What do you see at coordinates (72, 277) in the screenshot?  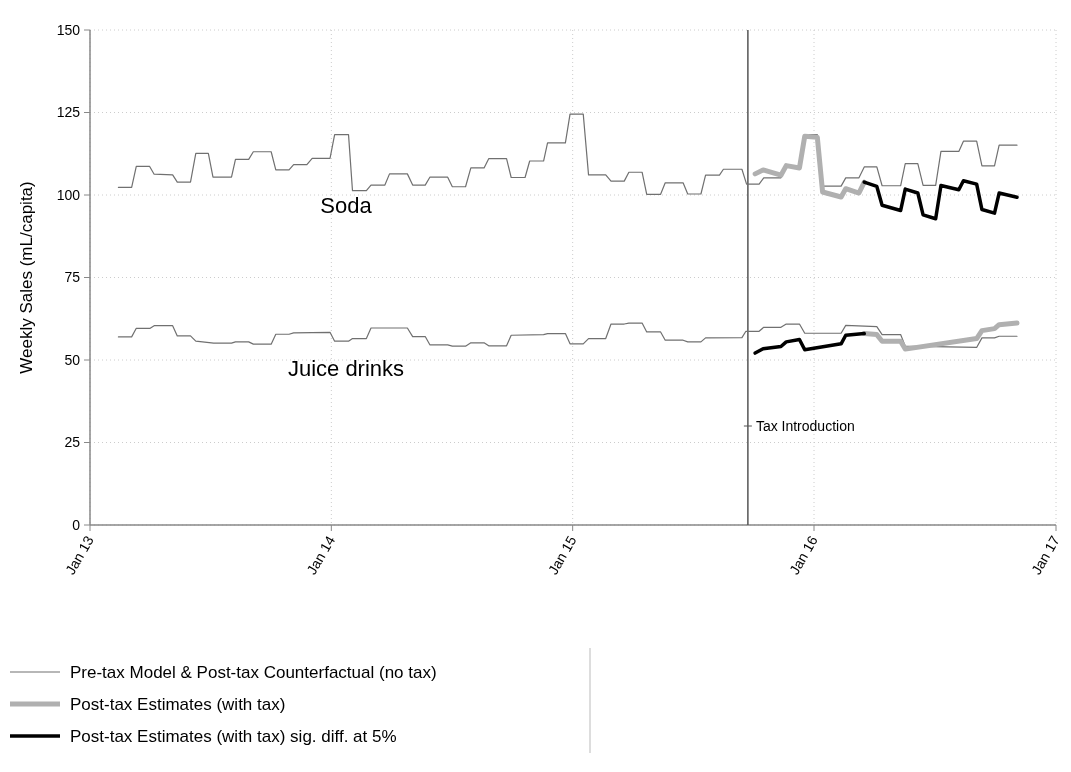 I see `y-tick-label: 75` at bounding box center [72, 277].